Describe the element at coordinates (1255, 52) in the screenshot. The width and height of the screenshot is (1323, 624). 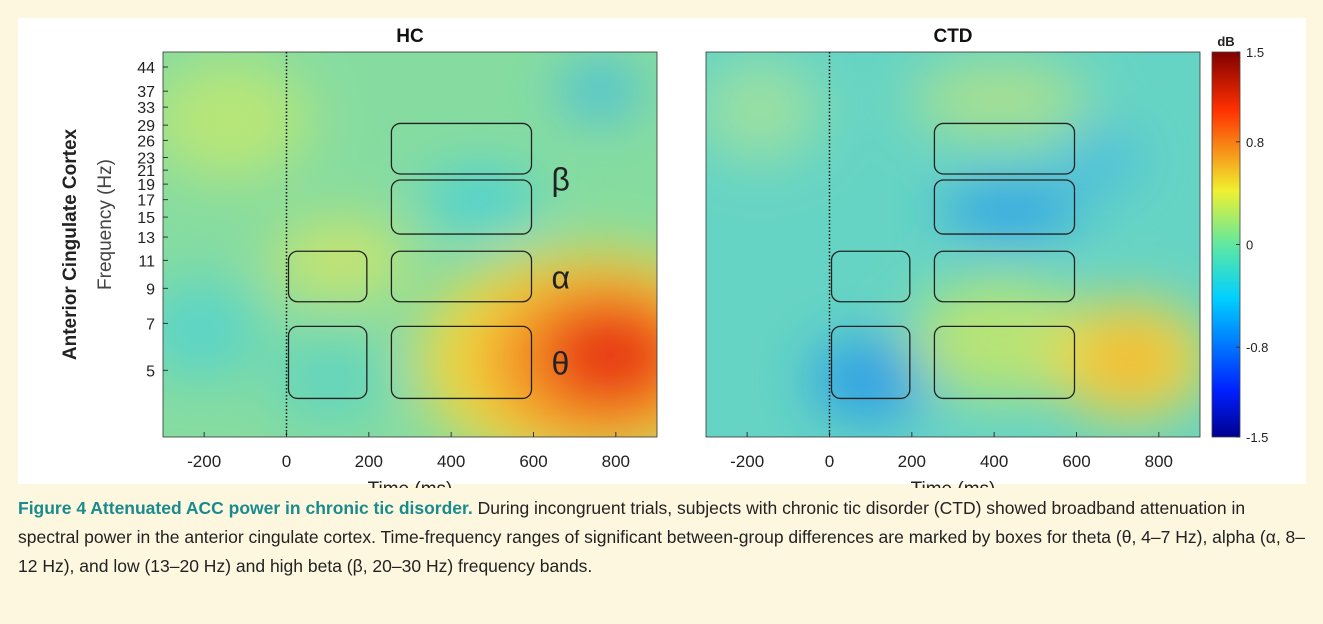
I see `colorbar-tick-label: 1.5` at that location.